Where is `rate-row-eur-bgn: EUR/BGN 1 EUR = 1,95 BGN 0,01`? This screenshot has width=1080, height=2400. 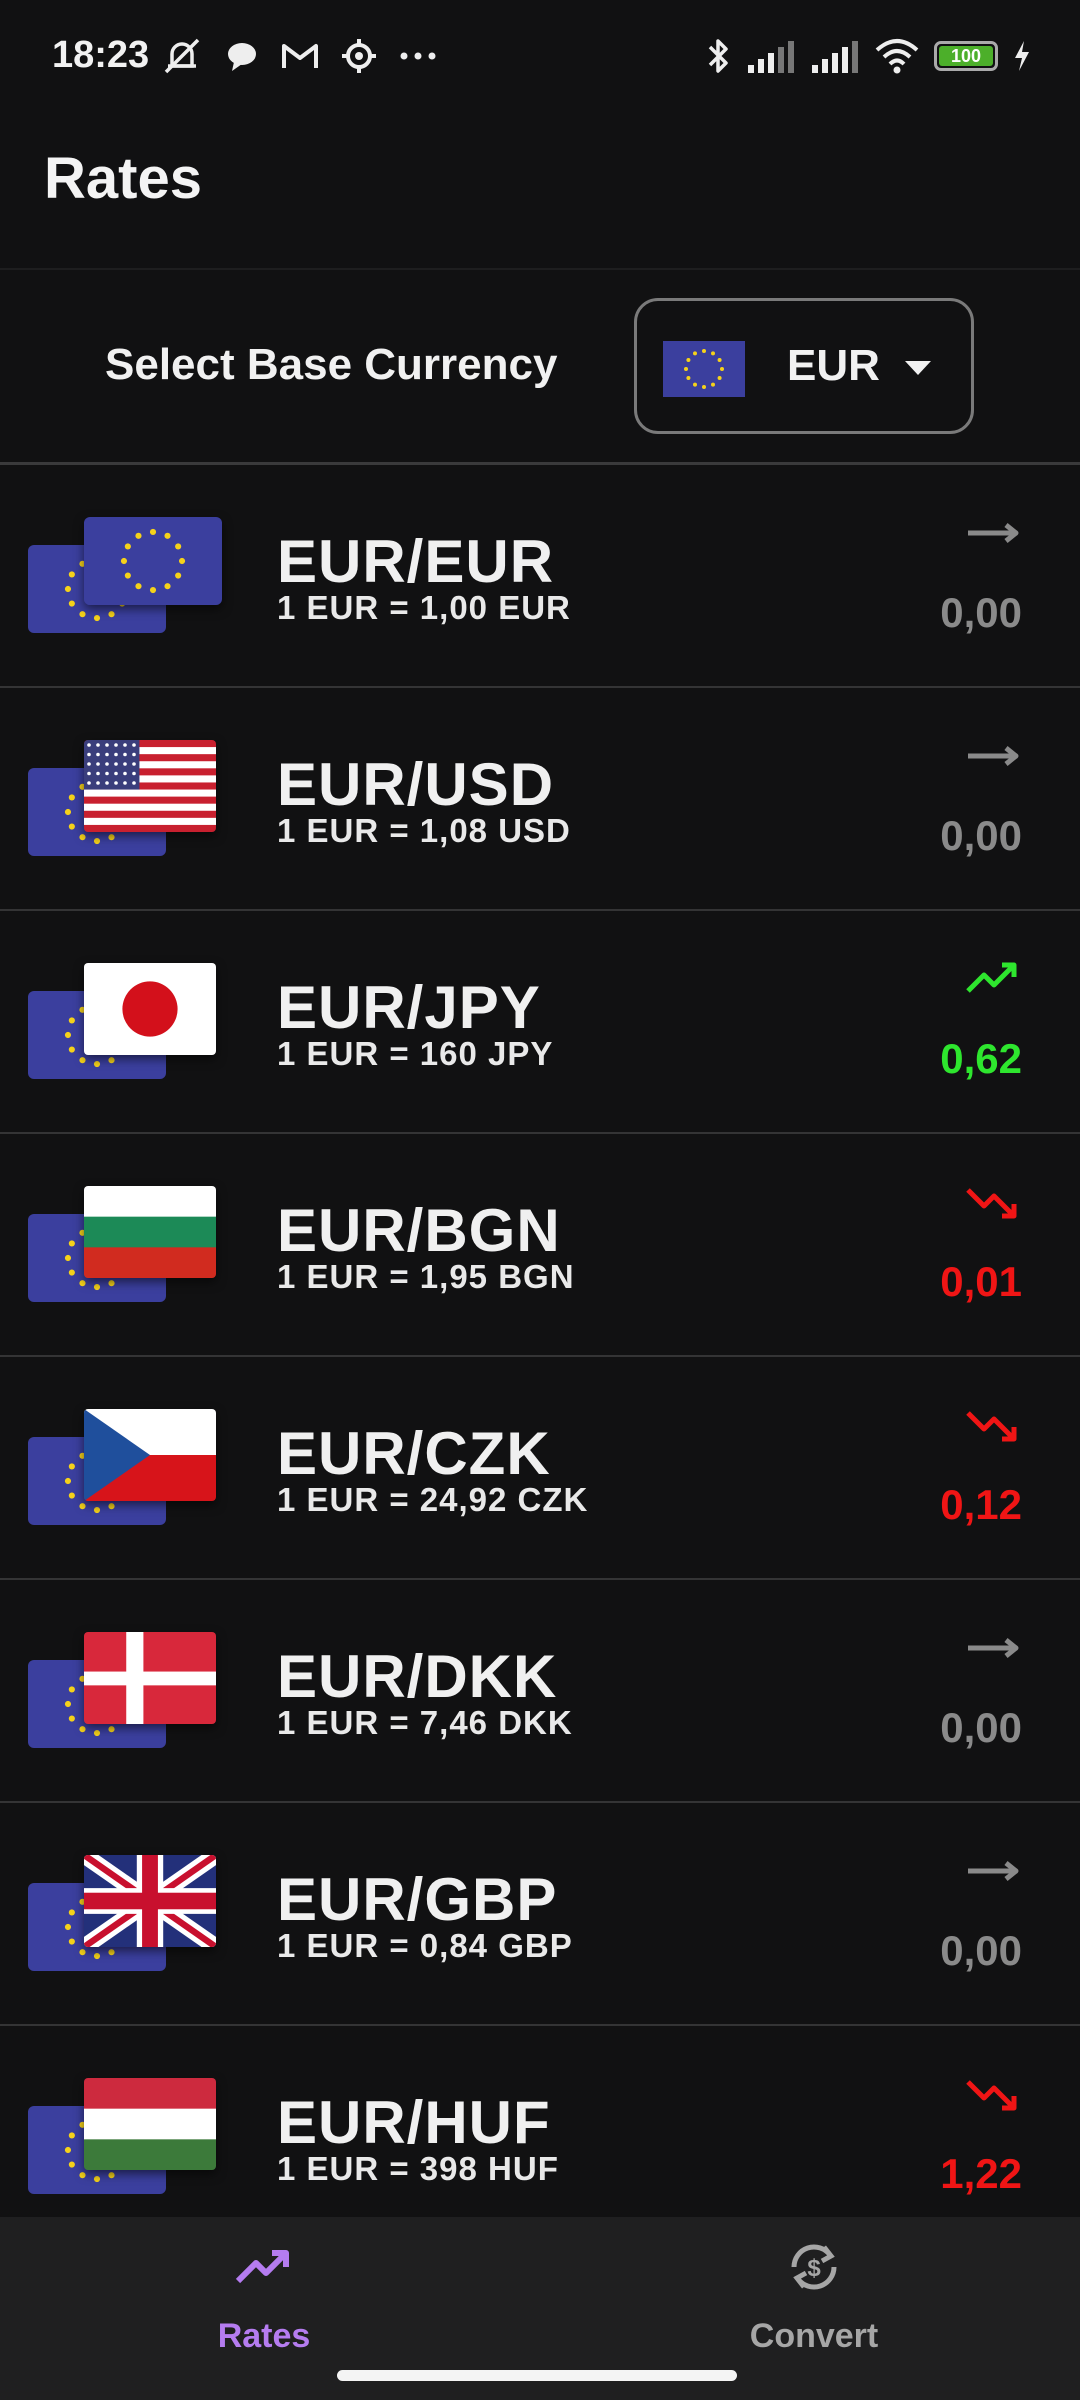 rate-row-eur-bgn: EUR/BGN 1 EUR = 1,95 BGN 0,01 is located at coordinates (540, 1245).